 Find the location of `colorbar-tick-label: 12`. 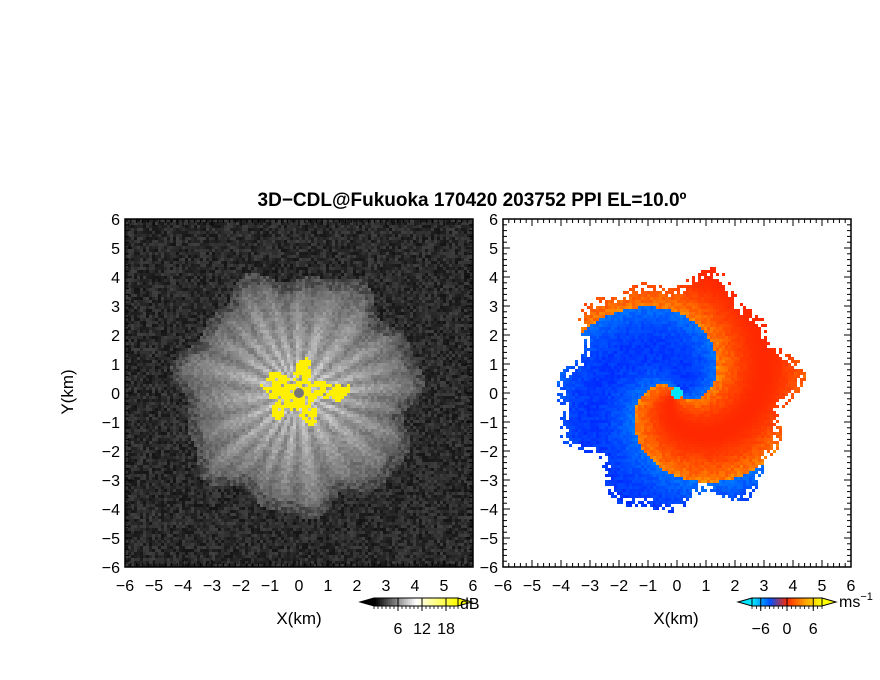

colorbar-tick-label: 12 is located at coordinates (422, 629).